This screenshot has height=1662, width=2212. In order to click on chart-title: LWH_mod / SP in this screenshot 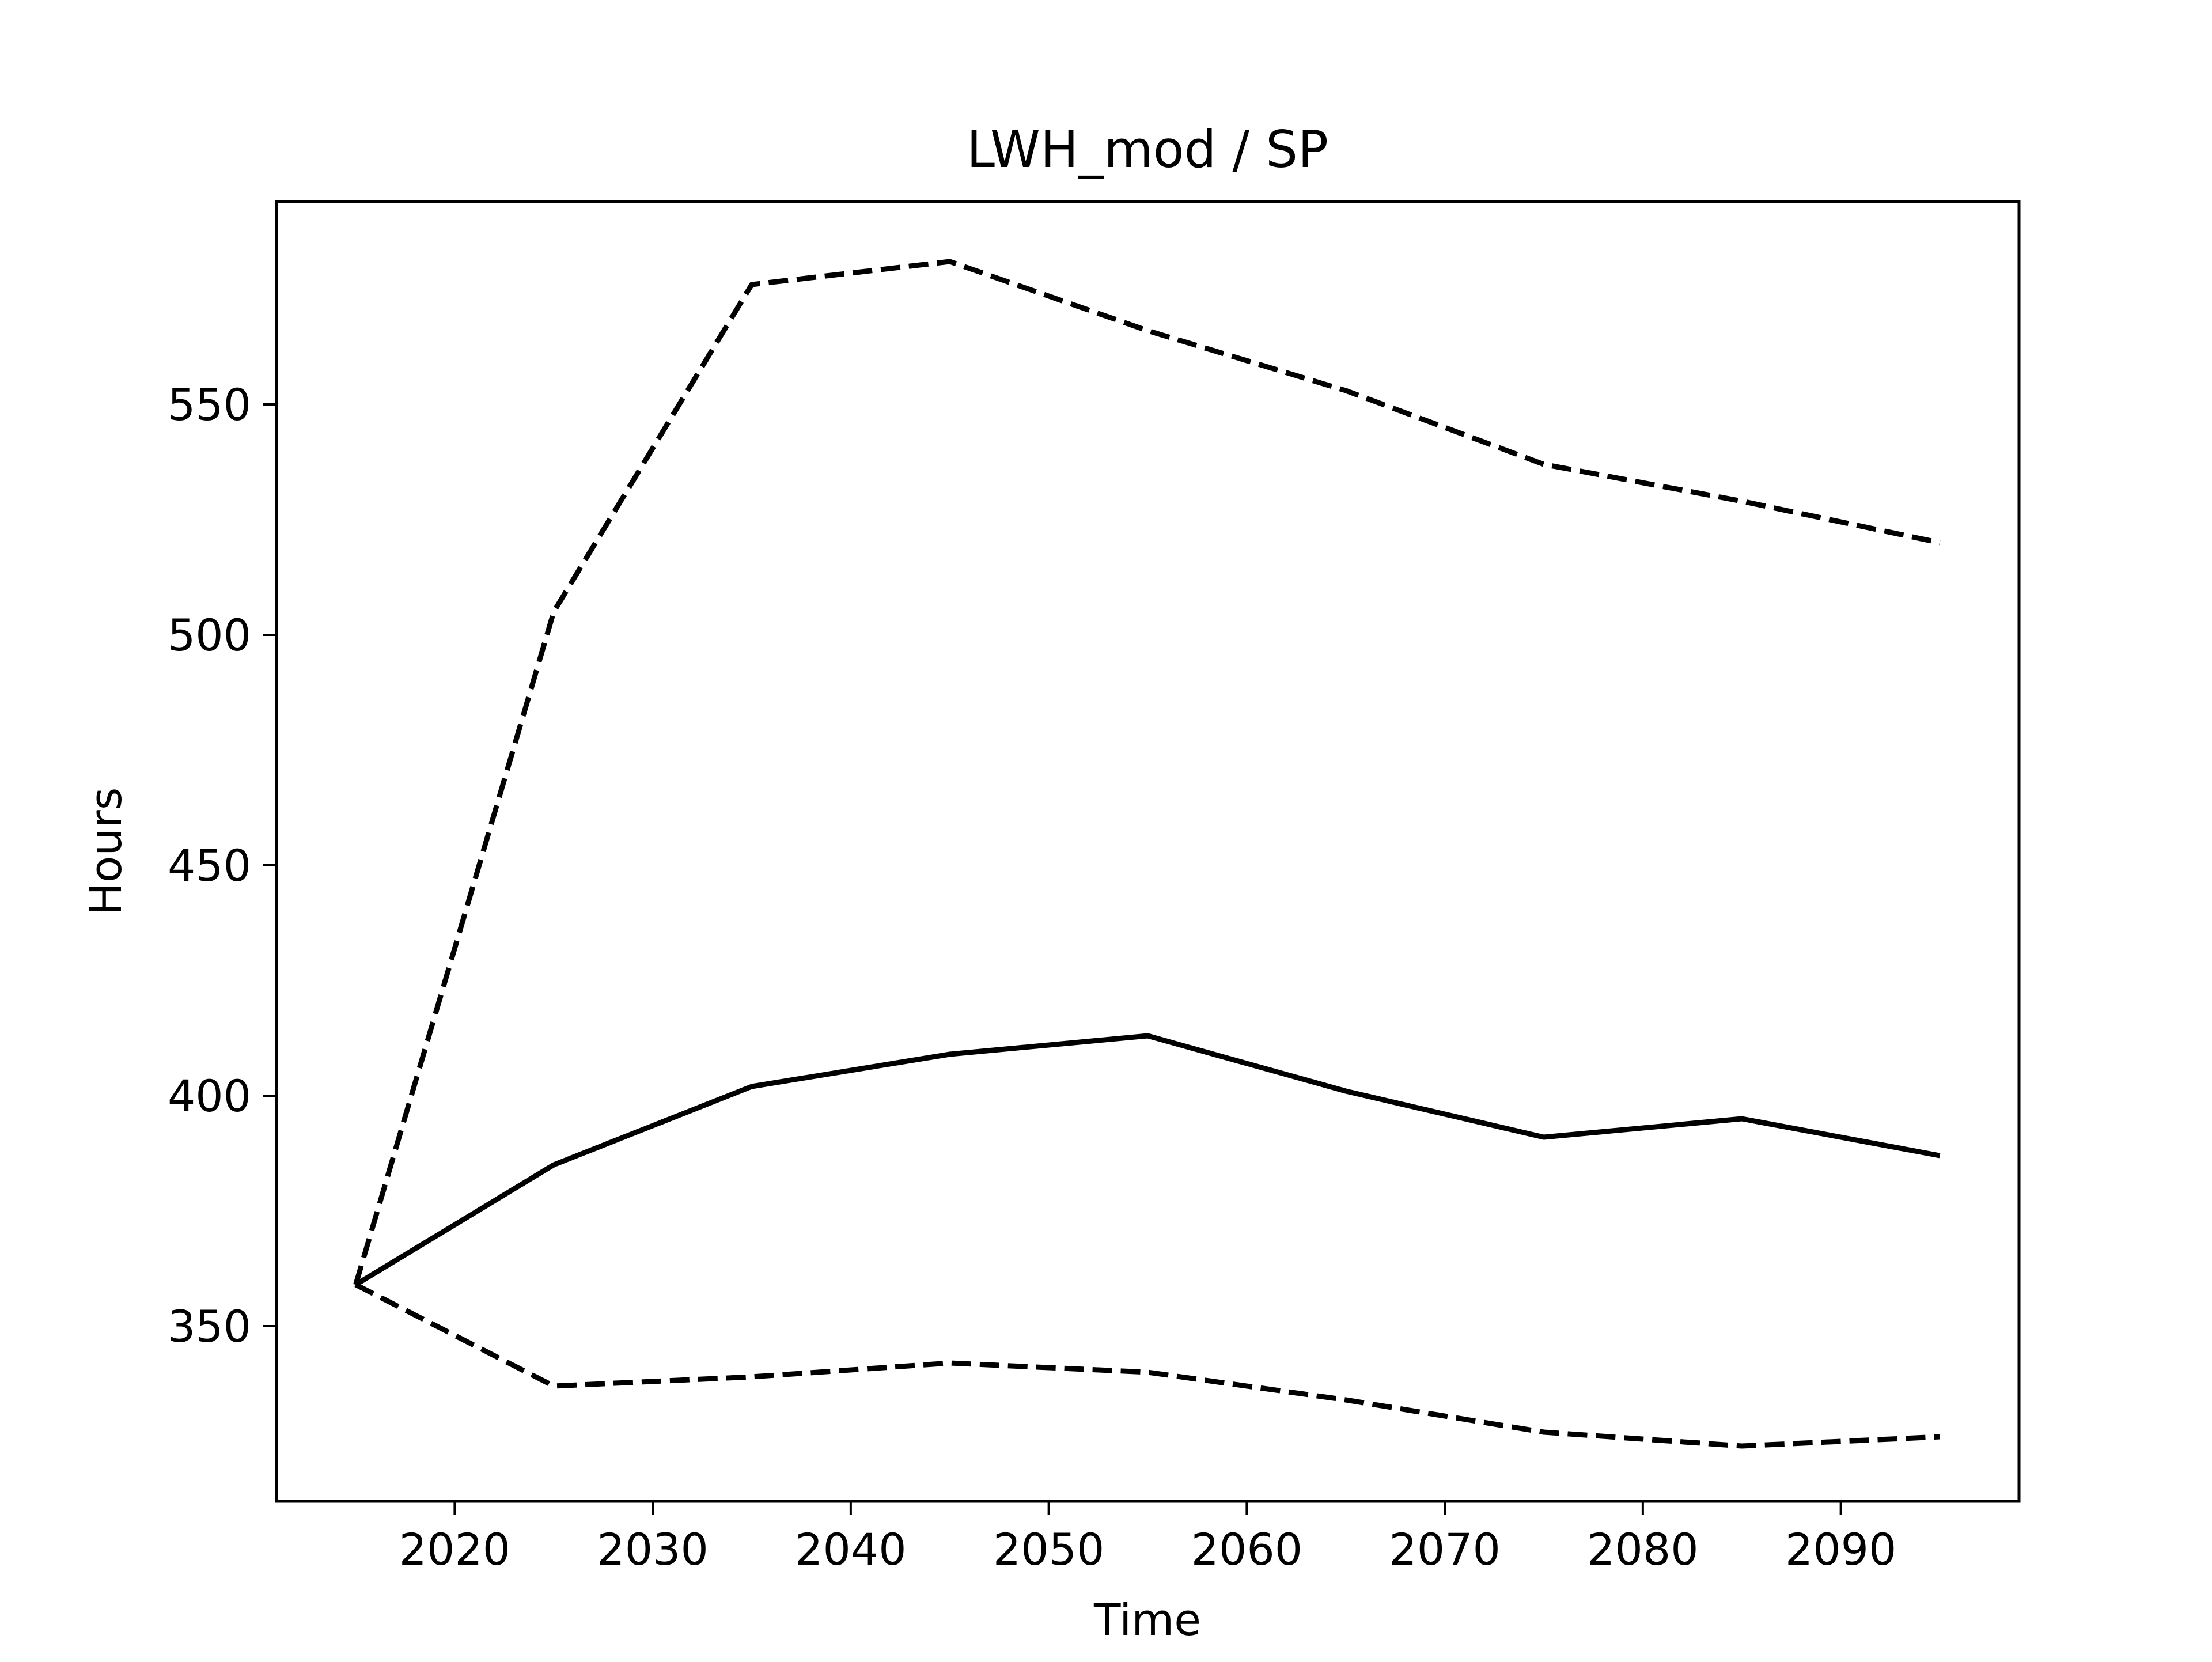, I will do `click(1147, 150)`.